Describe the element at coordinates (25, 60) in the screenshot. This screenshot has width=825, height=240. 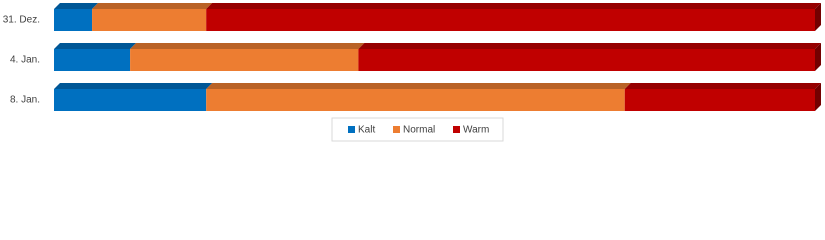
I see `y-tick-label: 4. Jan.` at that location.